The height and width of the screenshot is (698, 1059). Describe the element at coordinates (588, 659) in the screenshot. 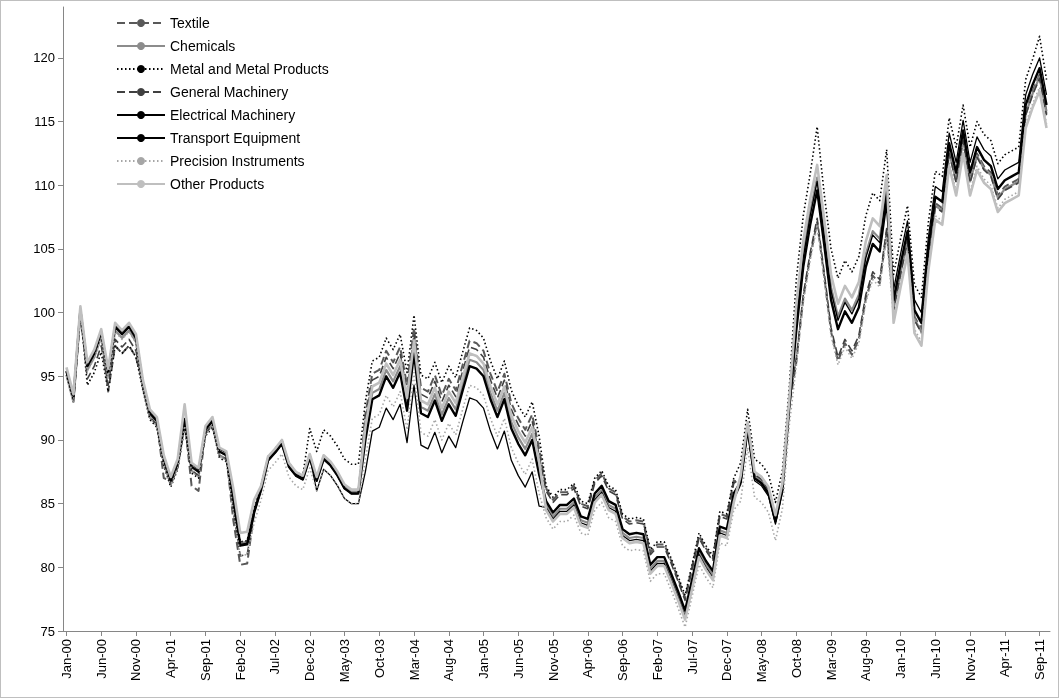

I see `x-tick-label: Apr-06` at that location.